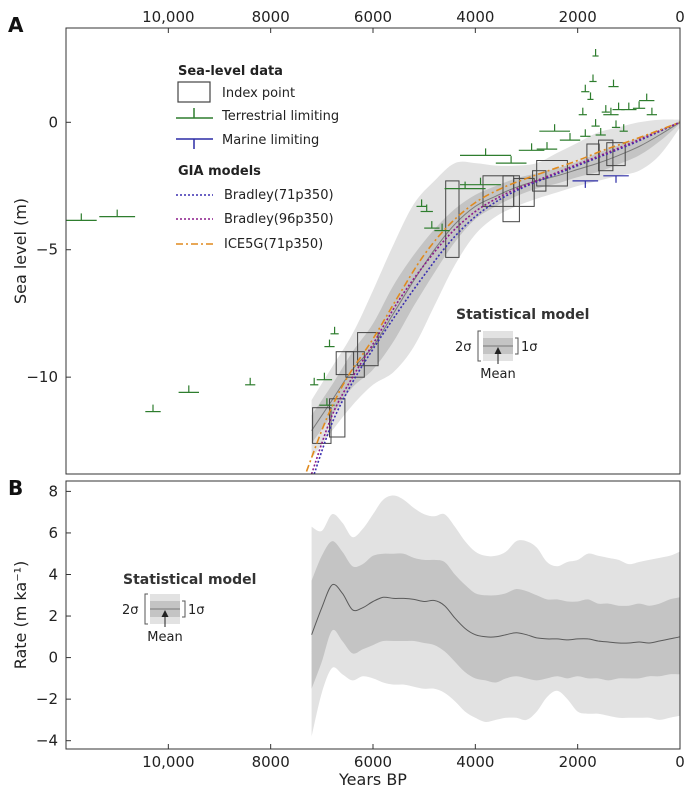 The width and height of the screenshot is (684, 792). Describe the element at coordinates (42, 377) in the screenshot. I see `a-y-tick-label: −10` at that location.